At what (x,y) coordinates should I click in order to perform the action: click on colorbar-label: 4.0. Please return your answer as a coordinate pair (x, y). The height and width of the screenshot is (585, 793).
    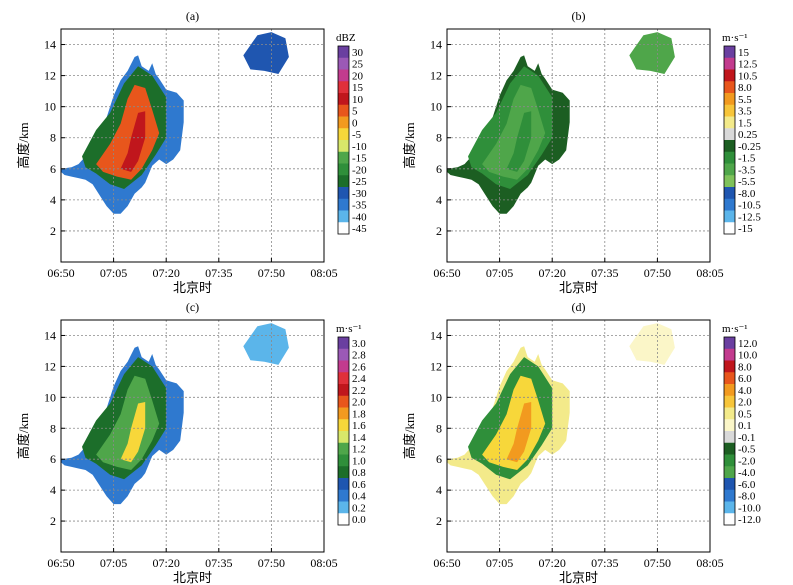
    Looking at the image, I should click on (745, 391).